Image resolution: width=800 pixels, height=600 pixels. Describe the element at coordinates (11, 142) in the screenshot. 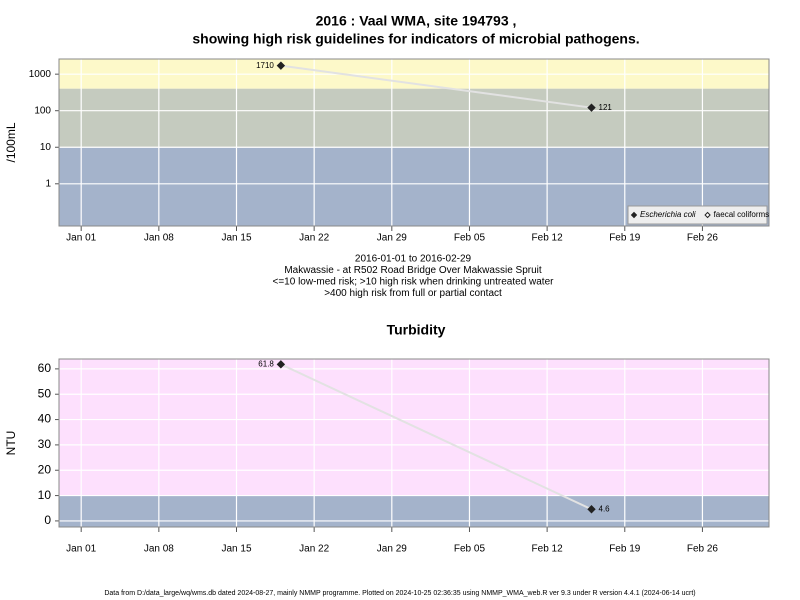

I see `y-axis-label: /100mL` at that location.